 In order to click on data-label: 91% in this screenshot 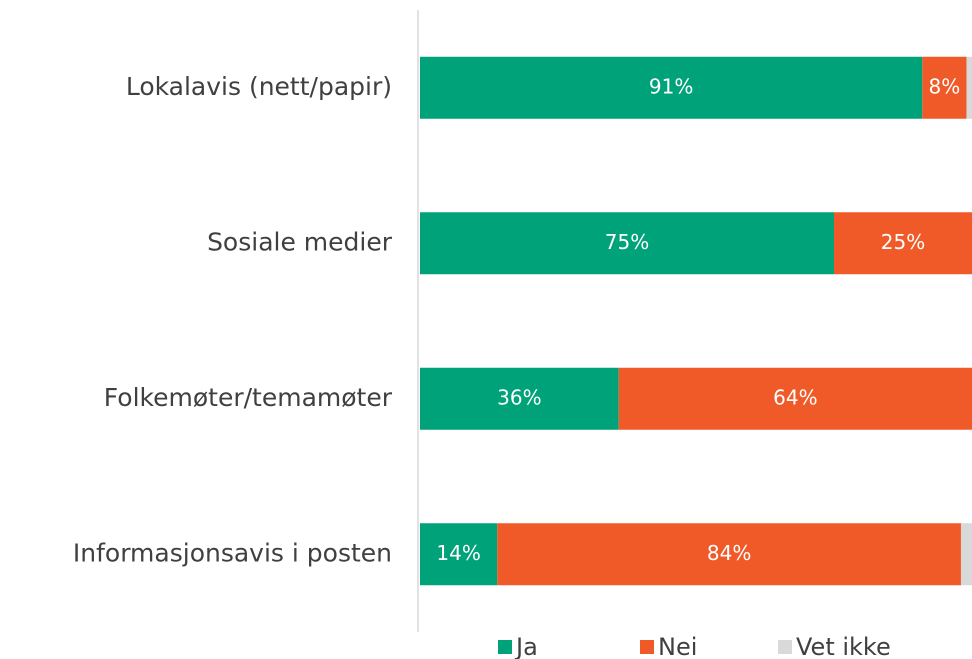, I will do `click(671, 86)`.